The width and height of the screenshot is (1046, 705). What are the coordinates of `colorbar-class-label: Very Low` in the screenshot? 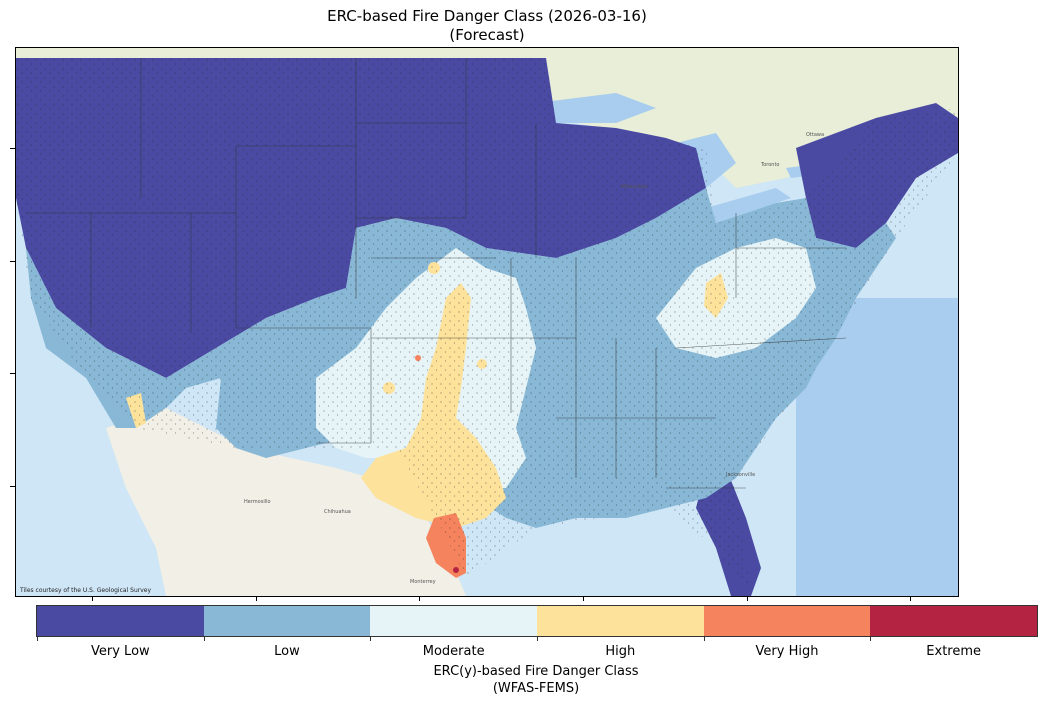 It's located at (120, 651).